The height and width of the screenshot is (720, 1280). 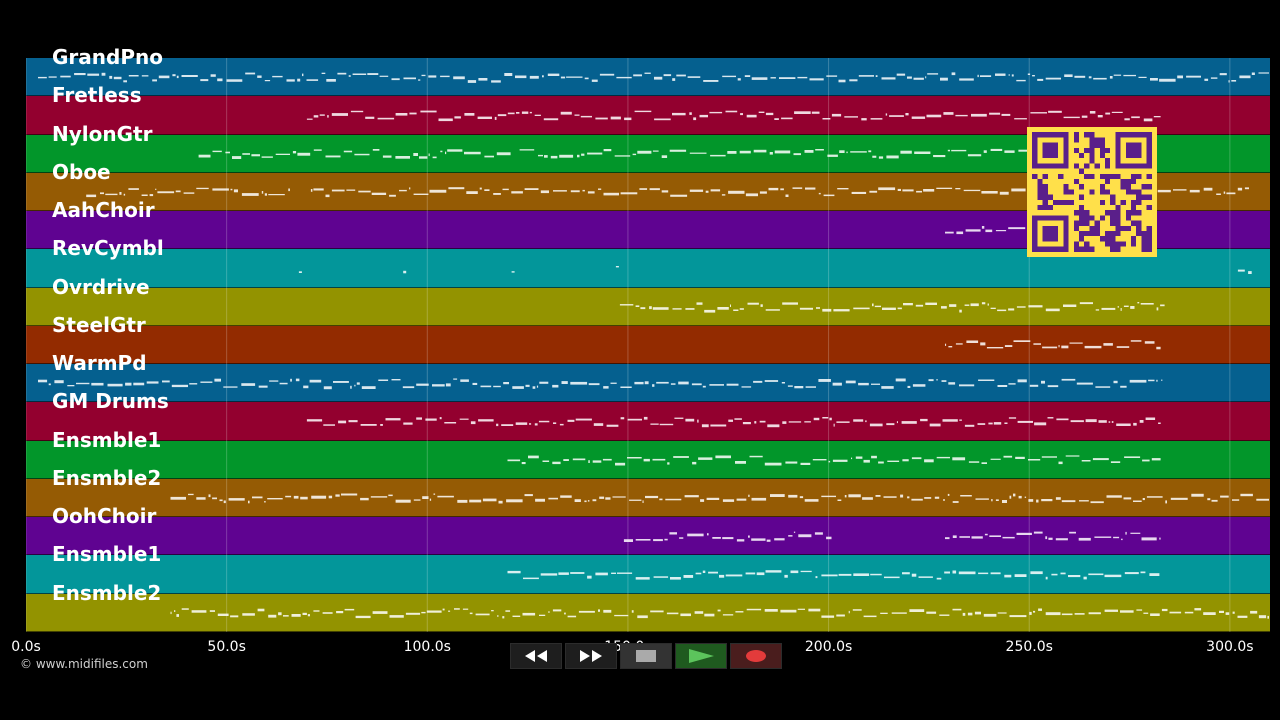 I want to click on stop-button, so click(x=646, y=656).